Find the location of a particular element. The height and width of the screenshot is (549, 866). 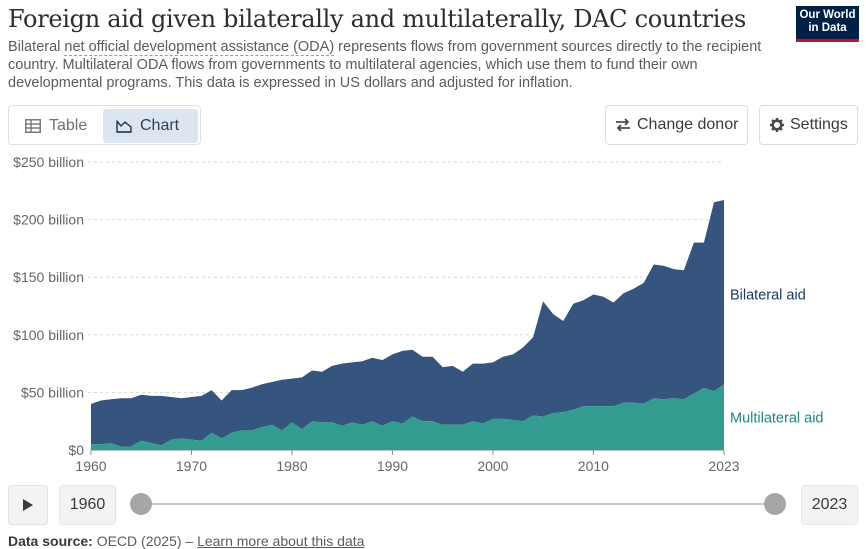

source-label: Data source: is located at coordinates (50, 541).